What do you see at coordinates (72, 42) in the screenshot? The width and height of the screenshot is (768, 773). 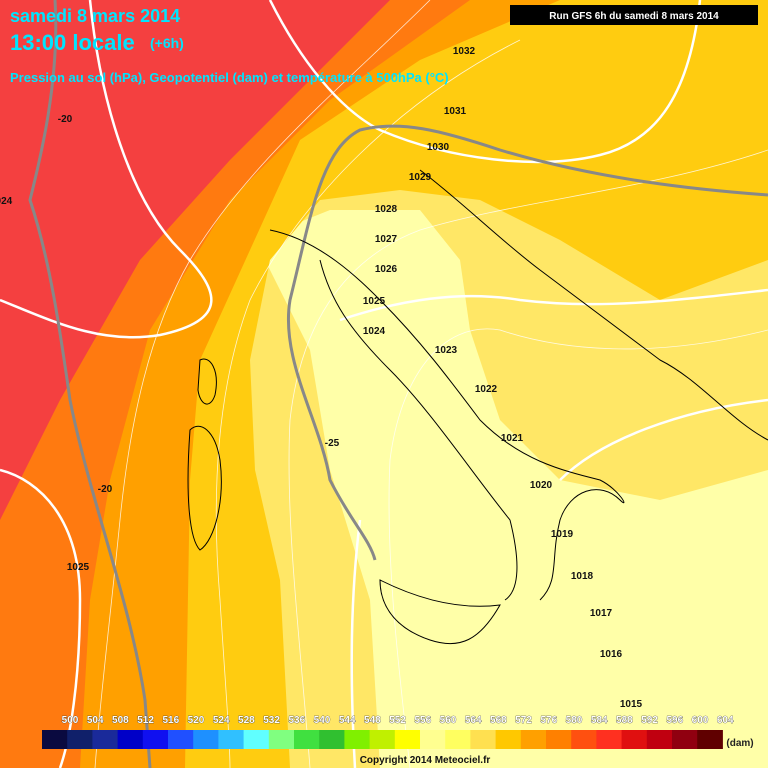 I see `time: 13:00 locale` at bounding box center [72, 42].